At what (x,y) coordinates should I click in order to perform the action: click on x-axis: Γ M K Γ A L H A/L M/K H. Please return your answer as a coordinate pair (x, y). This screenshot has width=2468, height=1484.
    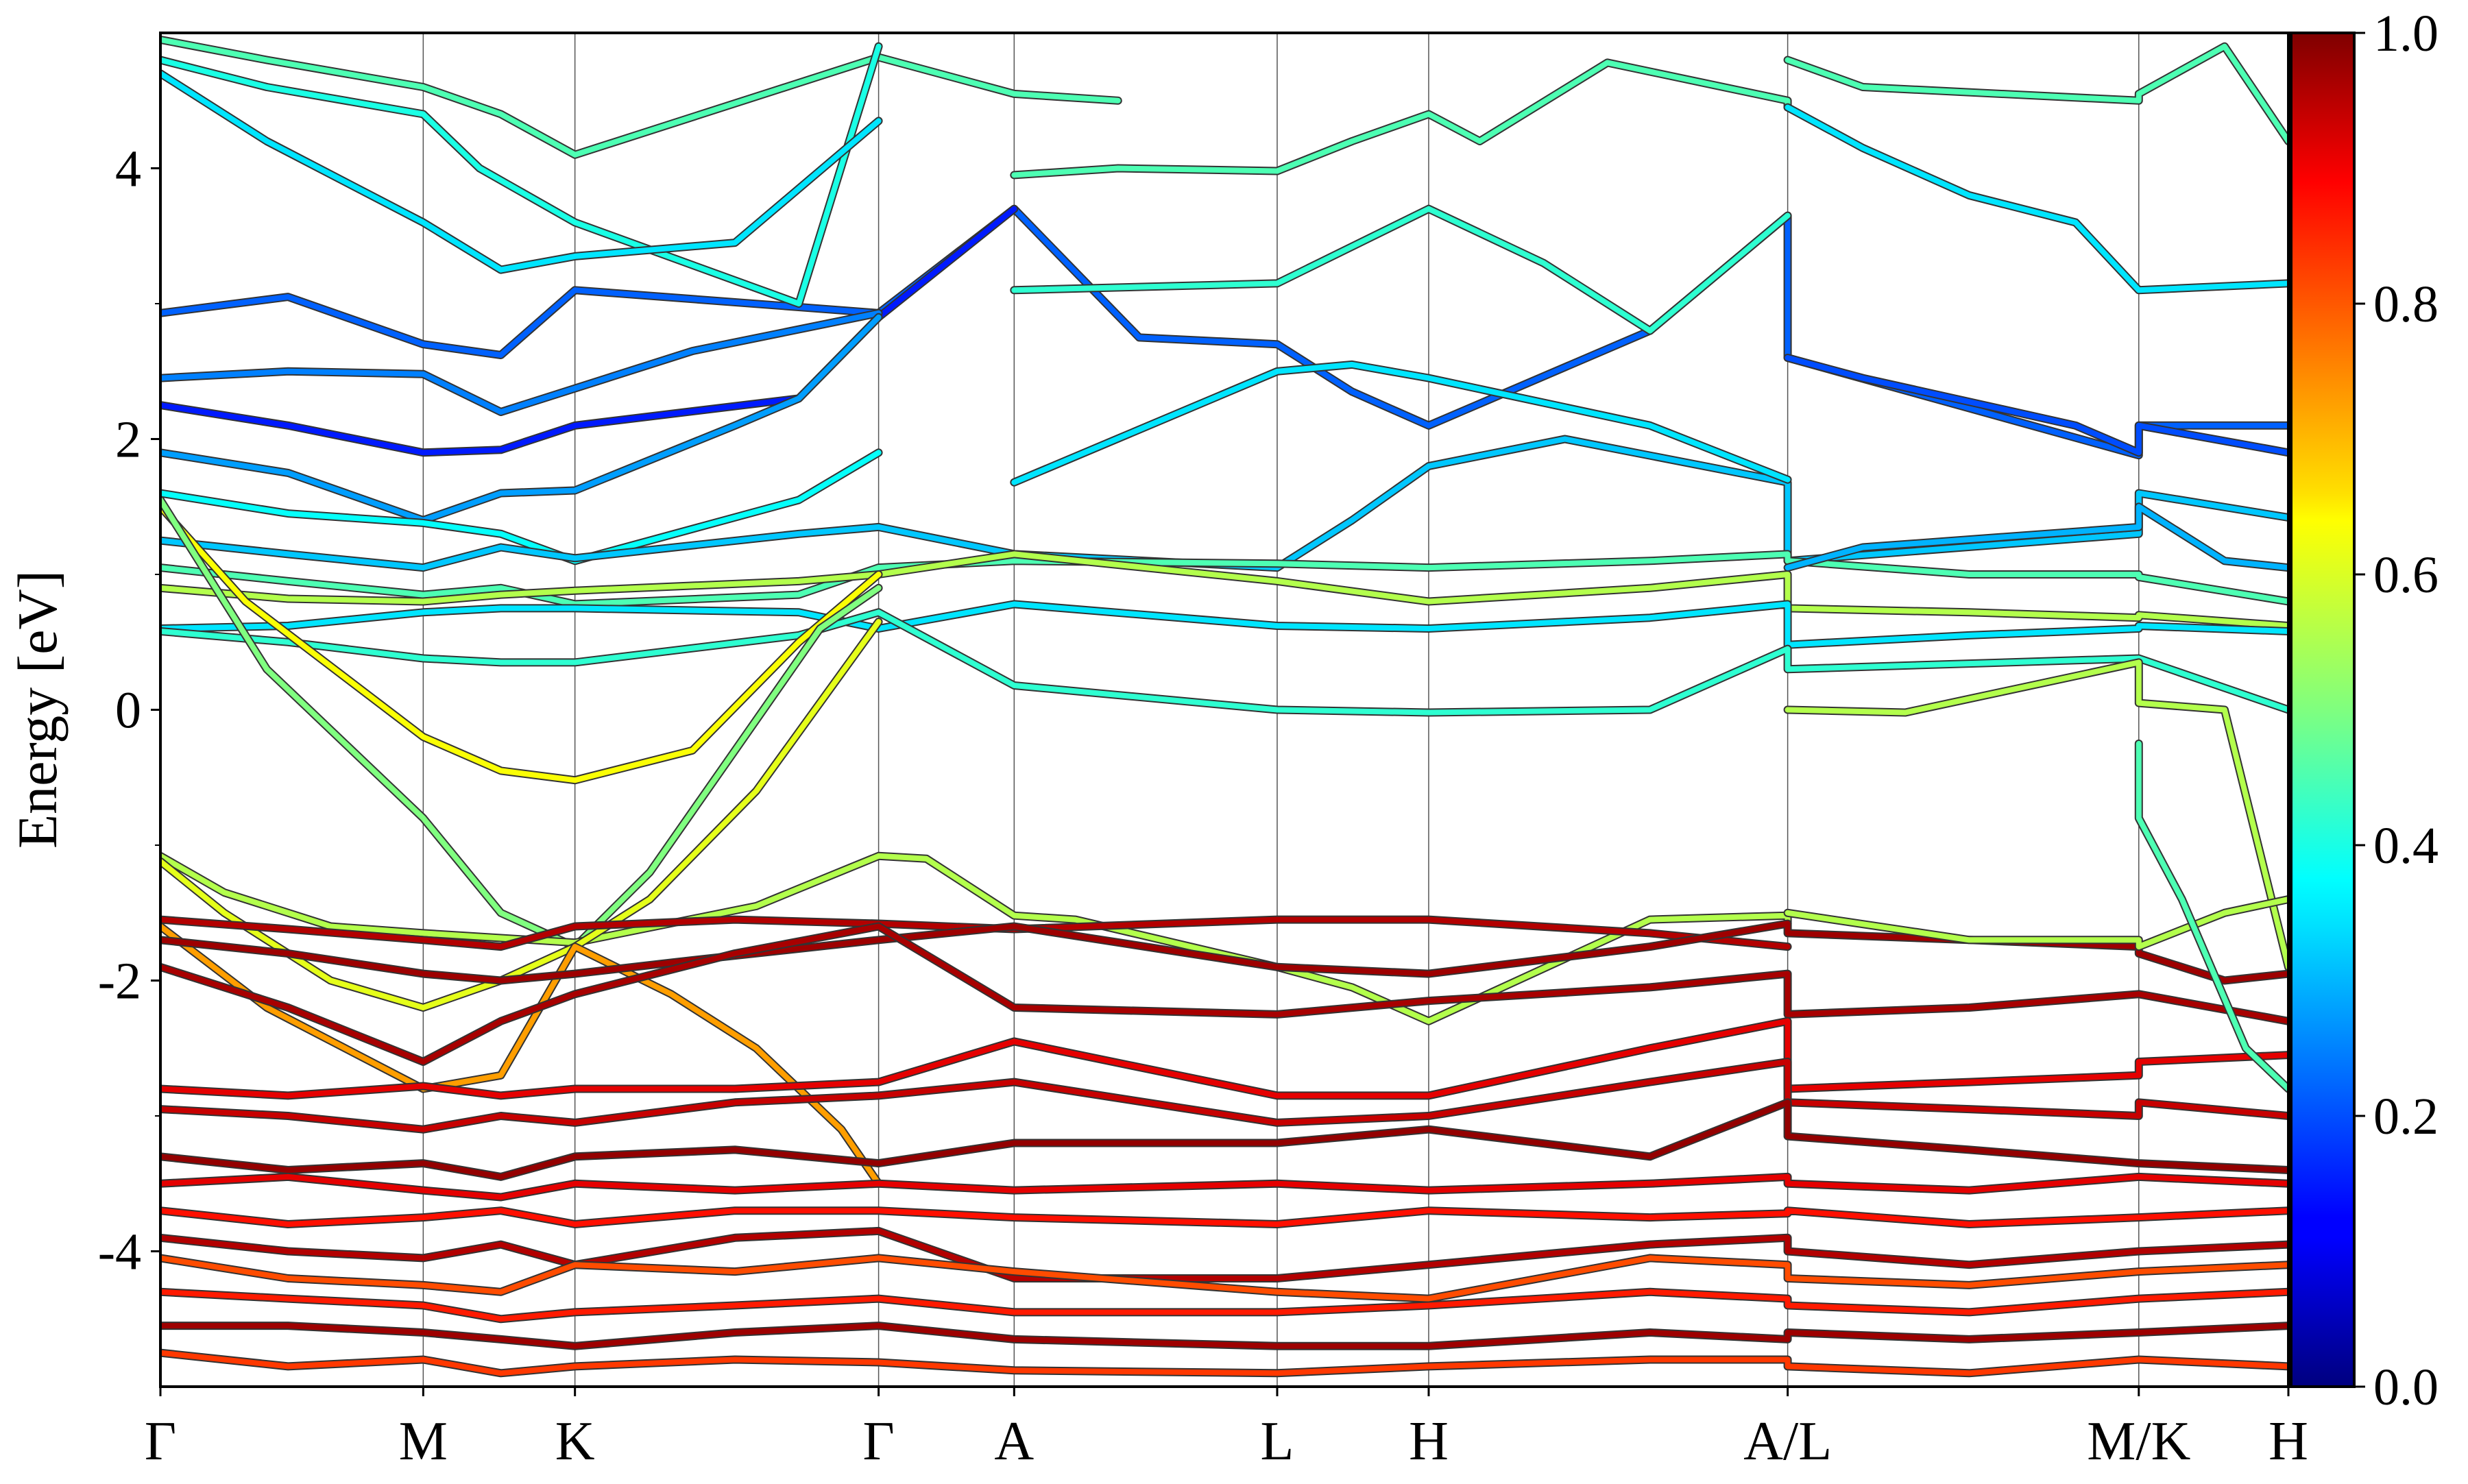
    Looking at the image, I should click on (1226, 1429).